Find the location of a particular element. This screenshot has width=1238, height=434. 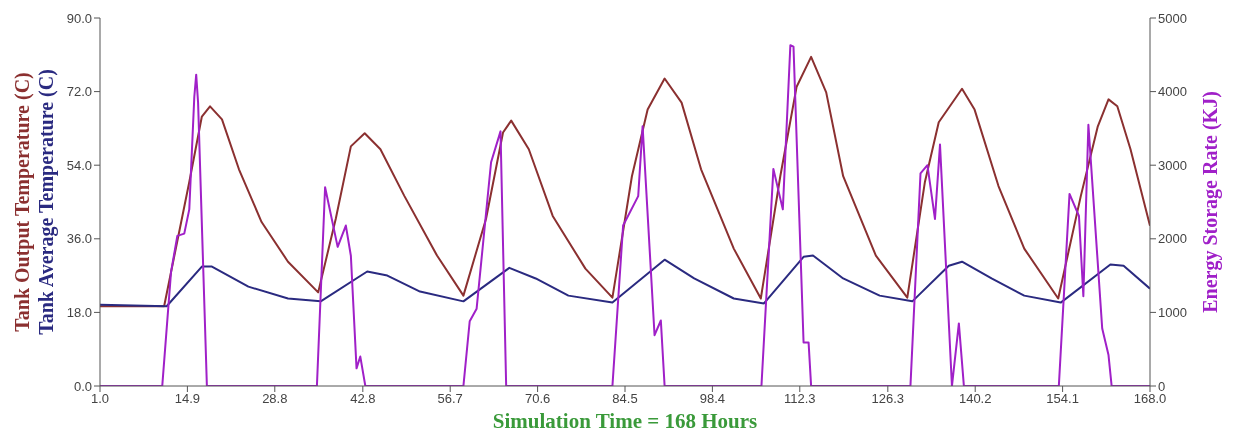

x-tick-label: 1.0 is located at coordinates (100, 399).